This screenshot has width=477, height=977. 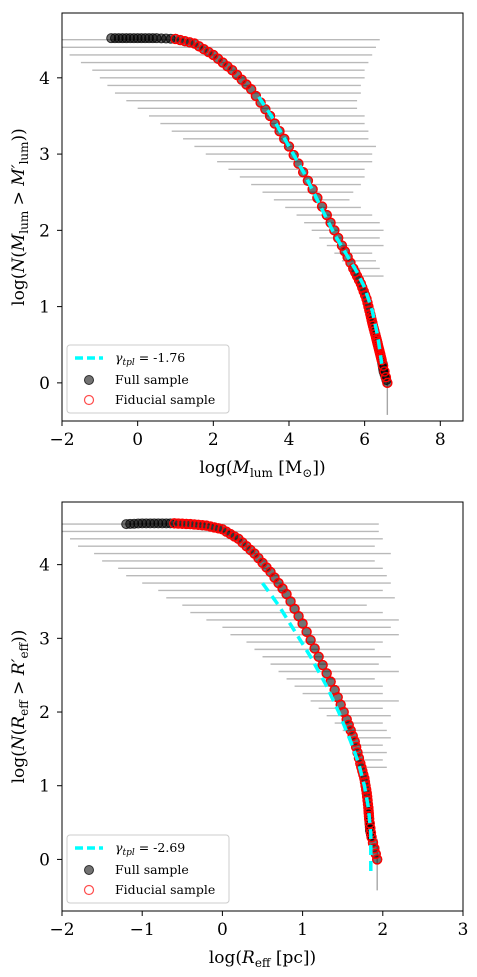 I want to click on x-axis-label: log(Reff [pc]), so click(x=262, y=959).